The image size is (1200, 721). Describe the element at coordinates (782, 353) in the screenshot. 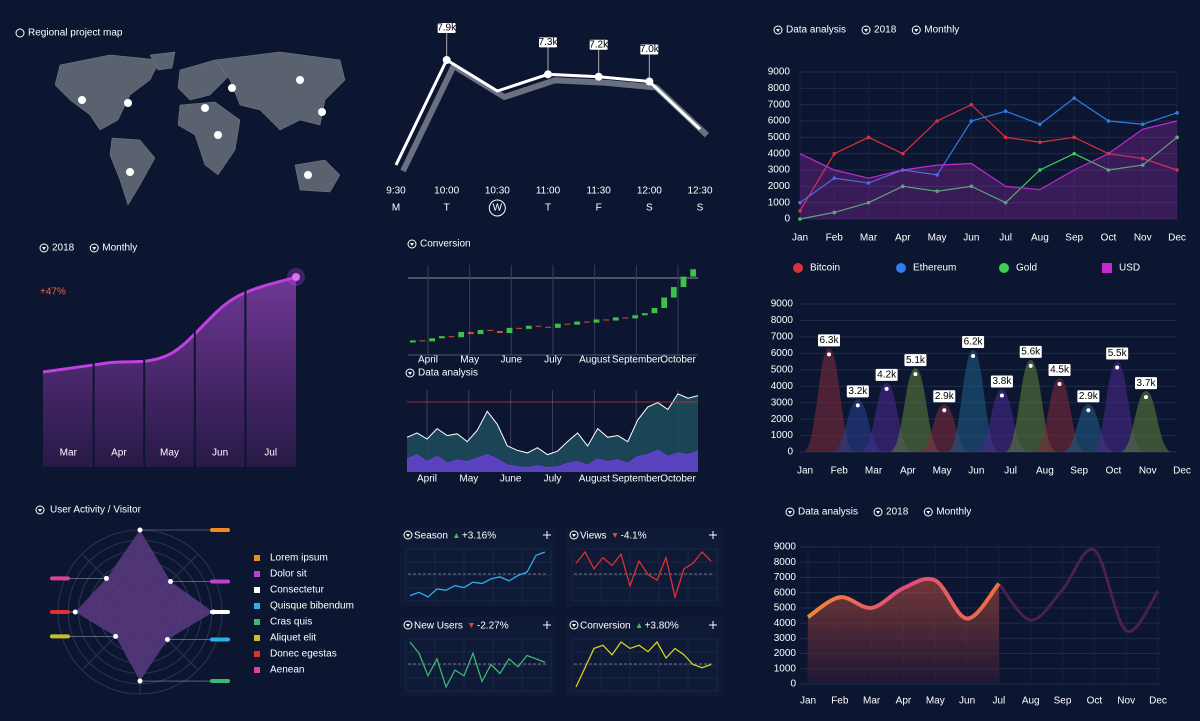

I see `y-tick-label: 6000` at that location.